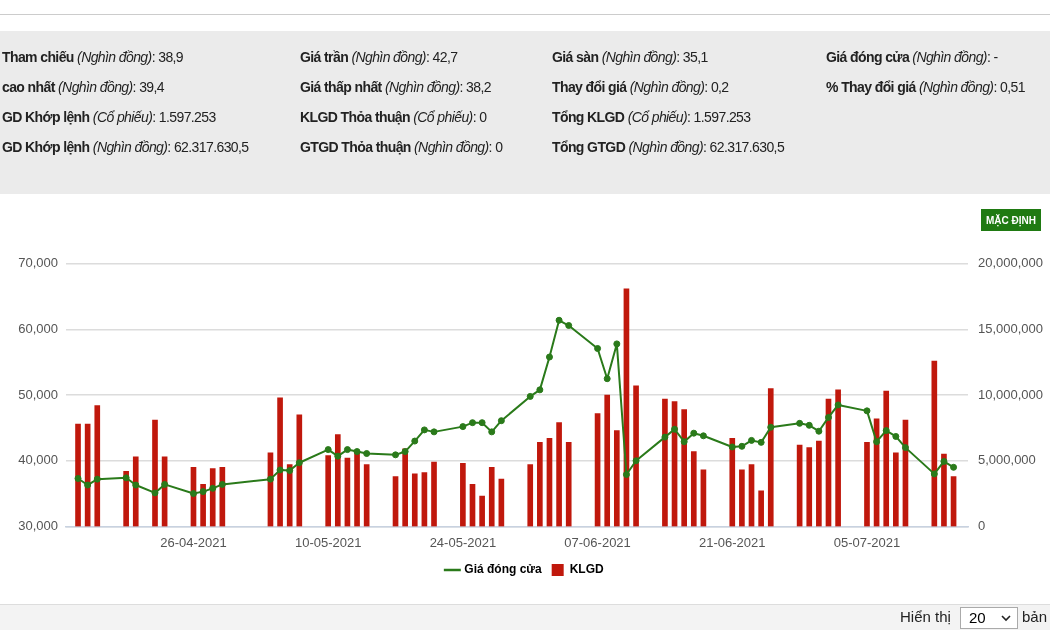 Image resolution: width=1050 pixels, height=630 pixels. Describe the element at coordinates (38, 460) in the screenshot. I see `y-tick-label: 40,000` at that location.